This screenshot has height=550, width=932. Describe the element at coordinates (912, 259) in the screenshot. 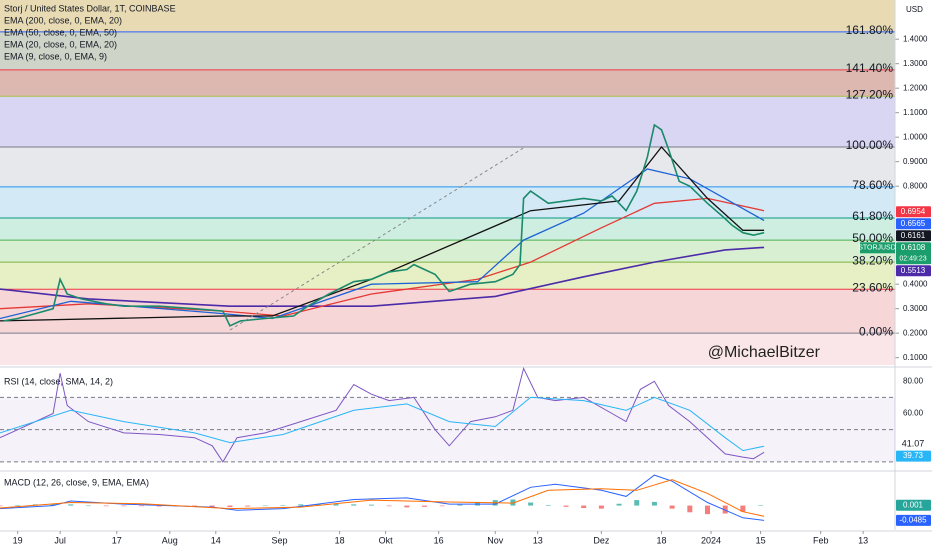

I see `countdown: 02:49:23` at that location.